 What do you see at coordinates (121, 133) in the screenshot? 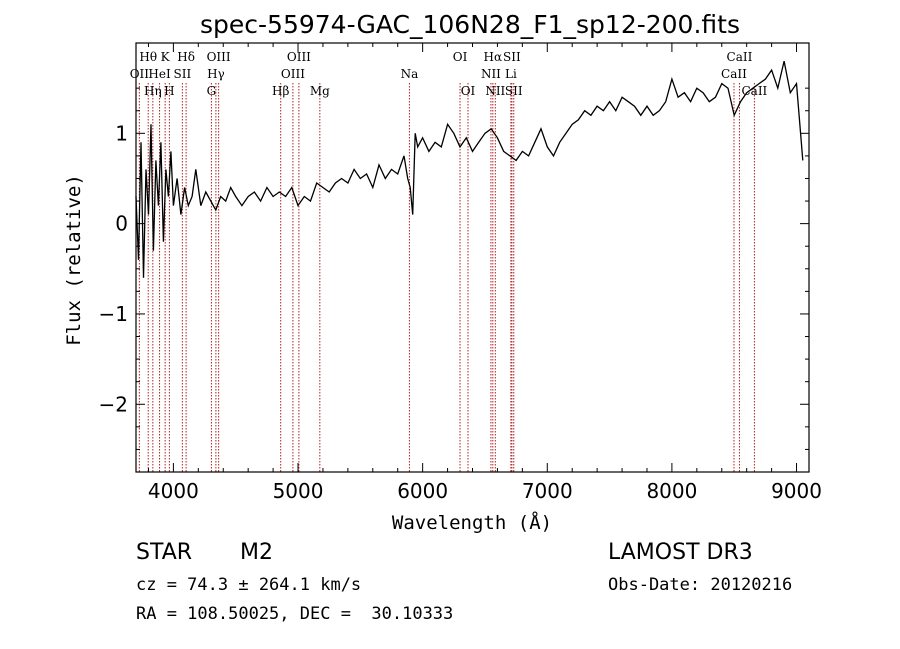
I see `y-tick-label: 1` at bounding box center [121, 133].